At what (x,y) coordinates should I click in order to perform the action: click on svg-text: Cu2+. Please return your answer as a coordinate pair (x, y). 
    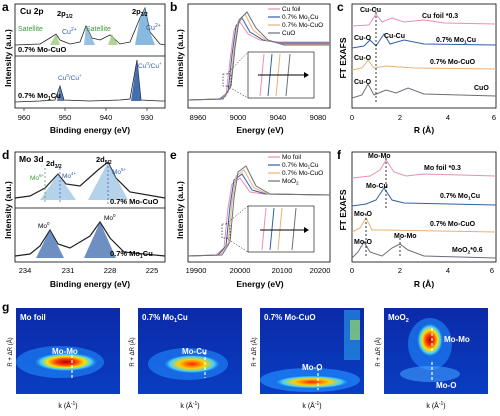
    Looking at the image, I should click on (69, 31).